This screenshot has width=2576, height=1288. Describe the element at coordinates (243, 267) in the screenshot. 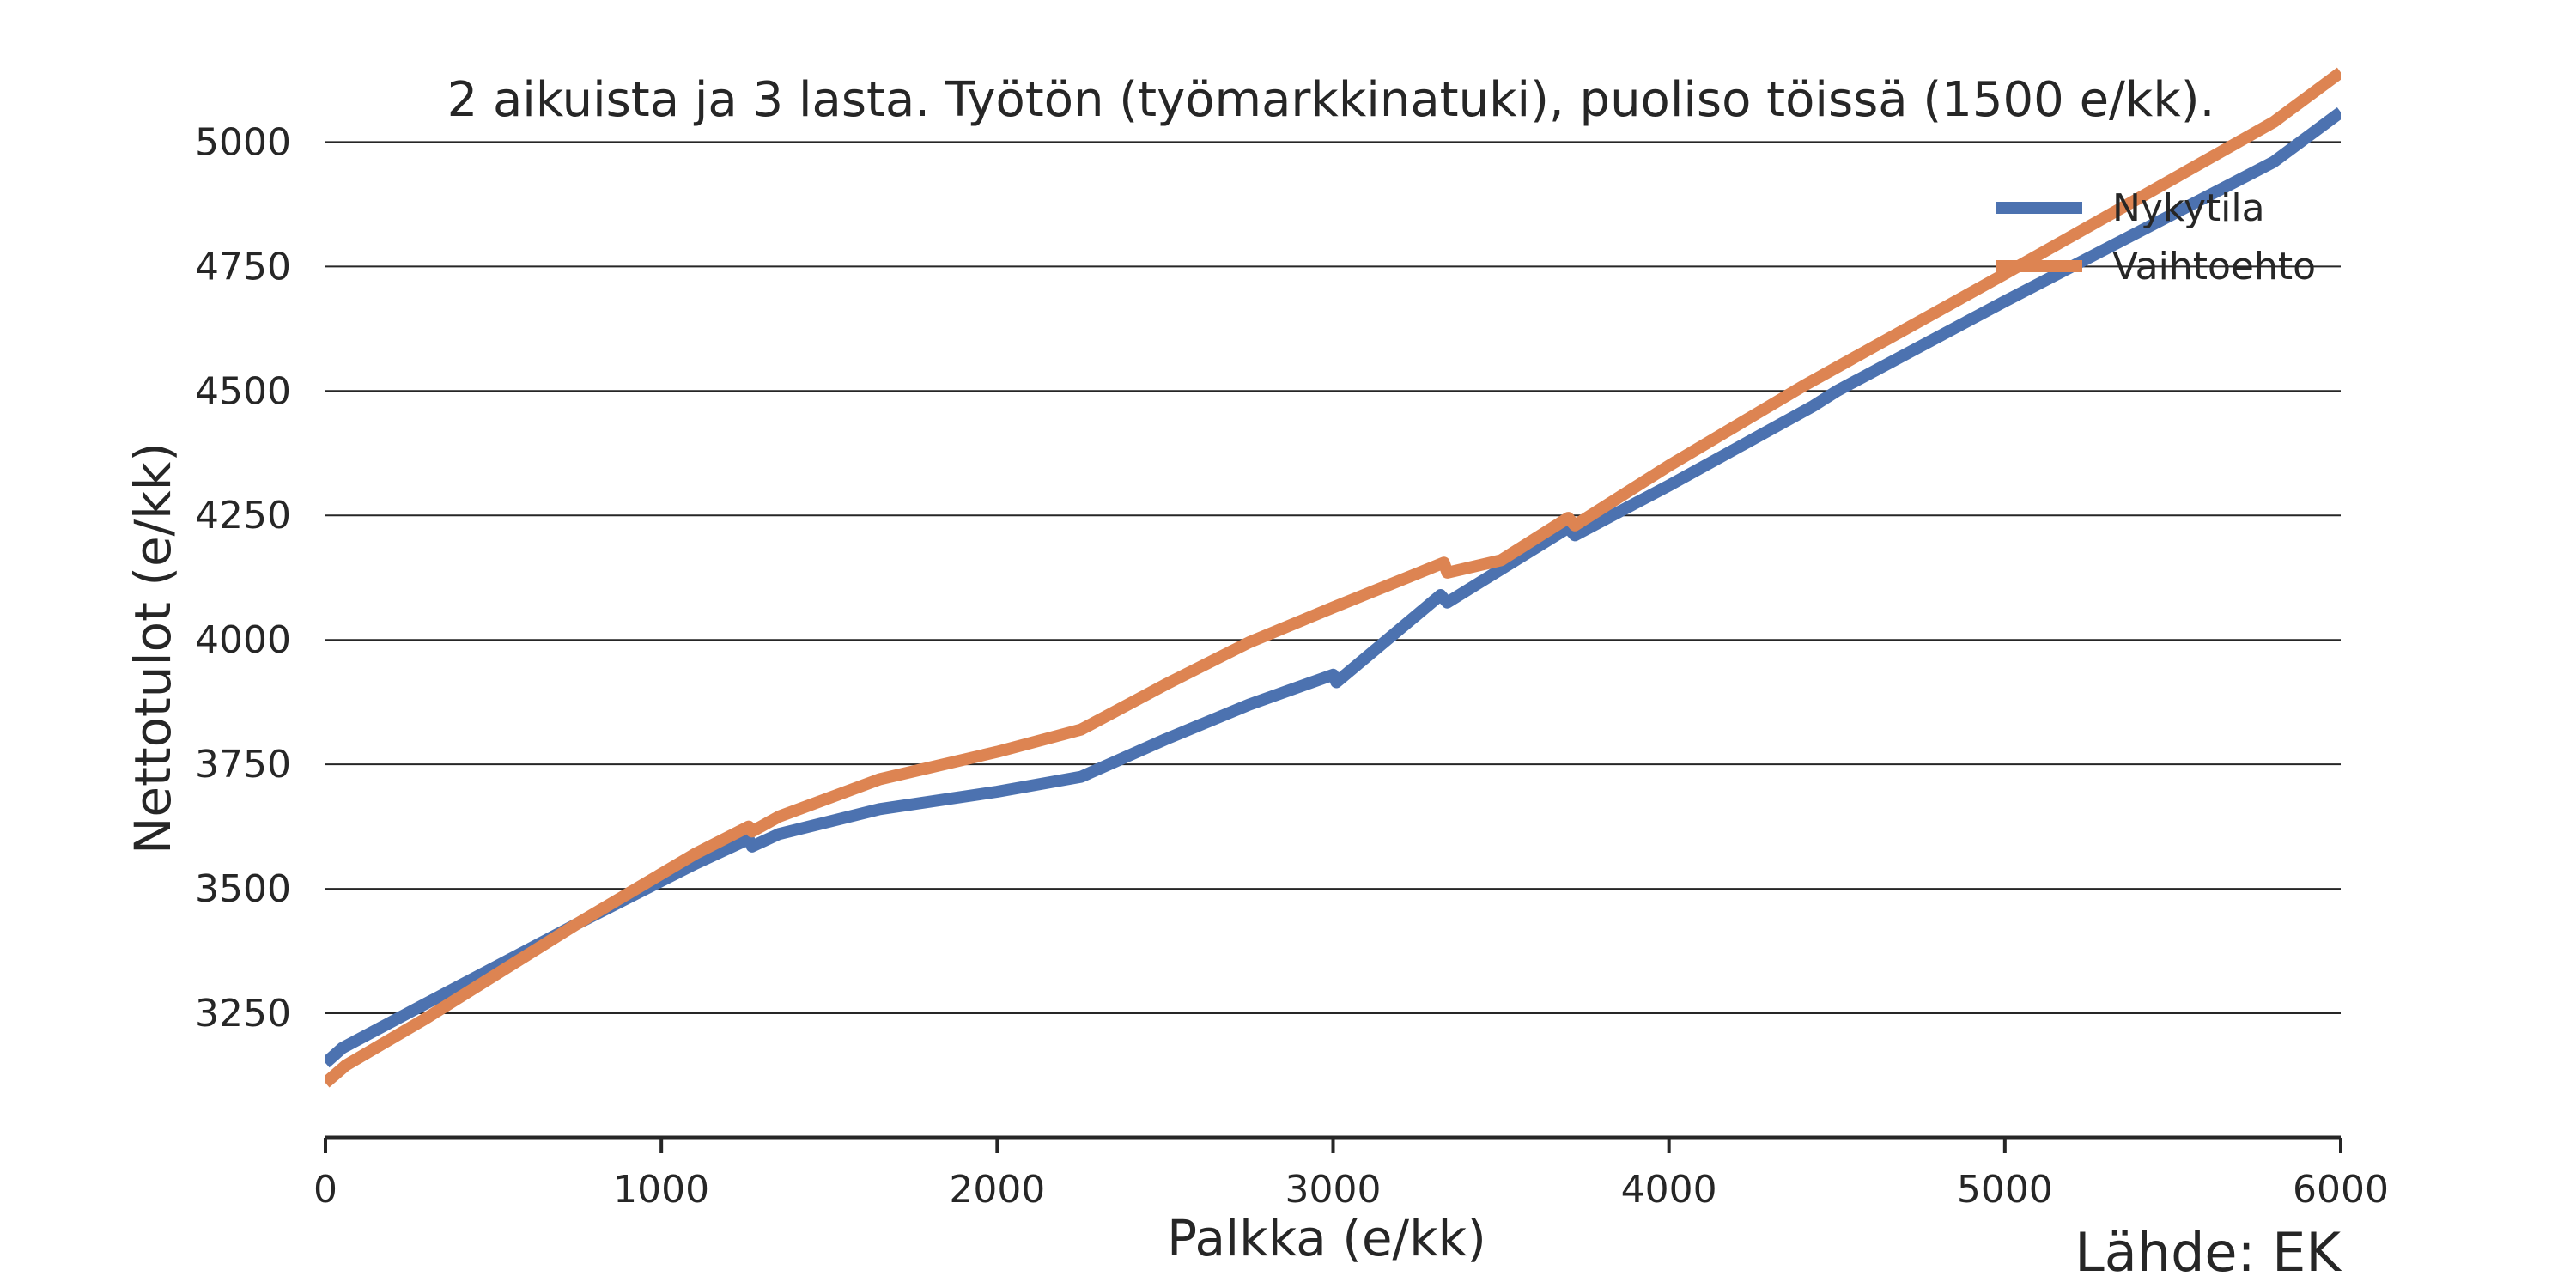

I see `y-tick-label: 4750` at that location.